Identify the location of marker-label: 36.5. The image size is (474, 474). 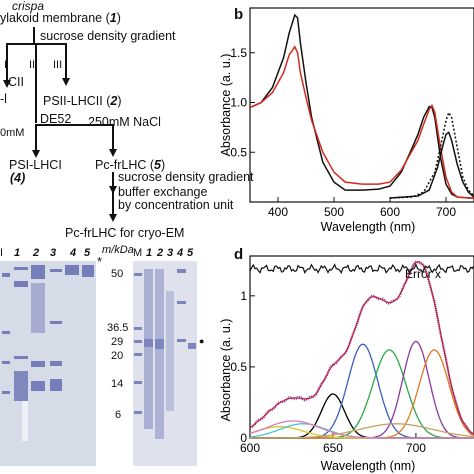
(118, 328).